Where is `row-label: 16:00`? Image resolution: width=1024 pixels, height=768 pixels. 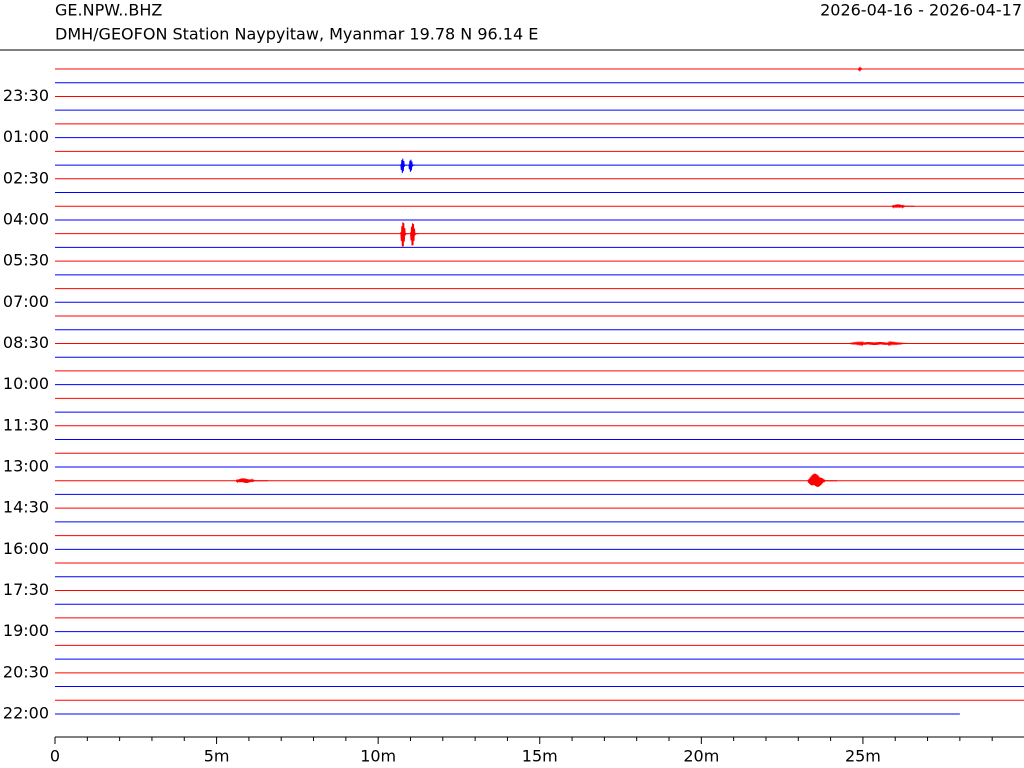 row-label: 16:00 is located at coordinates (26, 548).